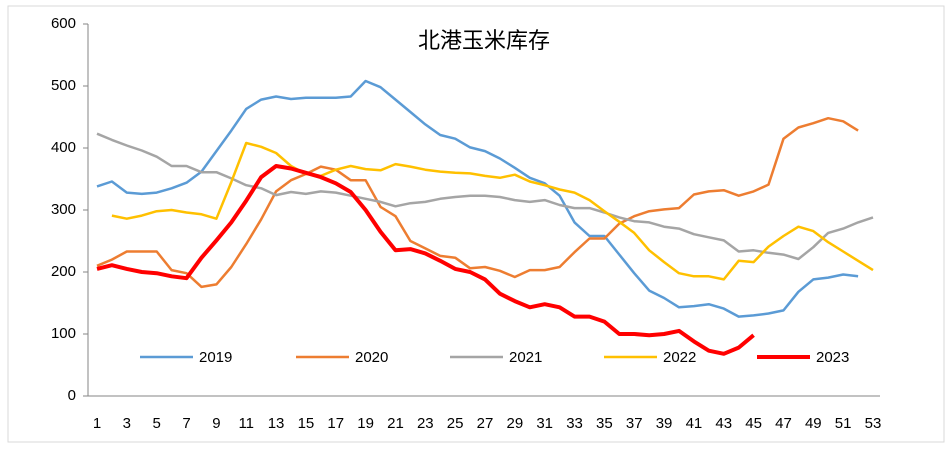 This screenshot has height=449, width=951. Describe the element at coordinates (157, 423) in the screenshot. I see `x-tick-label: 5` at that location.